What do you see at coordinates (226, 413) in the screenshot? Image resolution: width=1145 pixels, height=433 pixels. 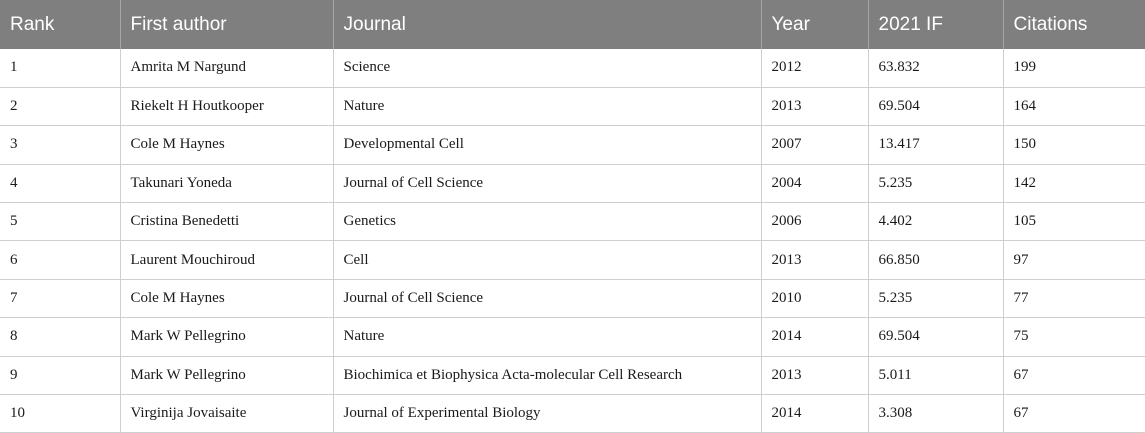 I see `cell-first-author: Virginija Jovaisaite` at bounding box center [226, 413].